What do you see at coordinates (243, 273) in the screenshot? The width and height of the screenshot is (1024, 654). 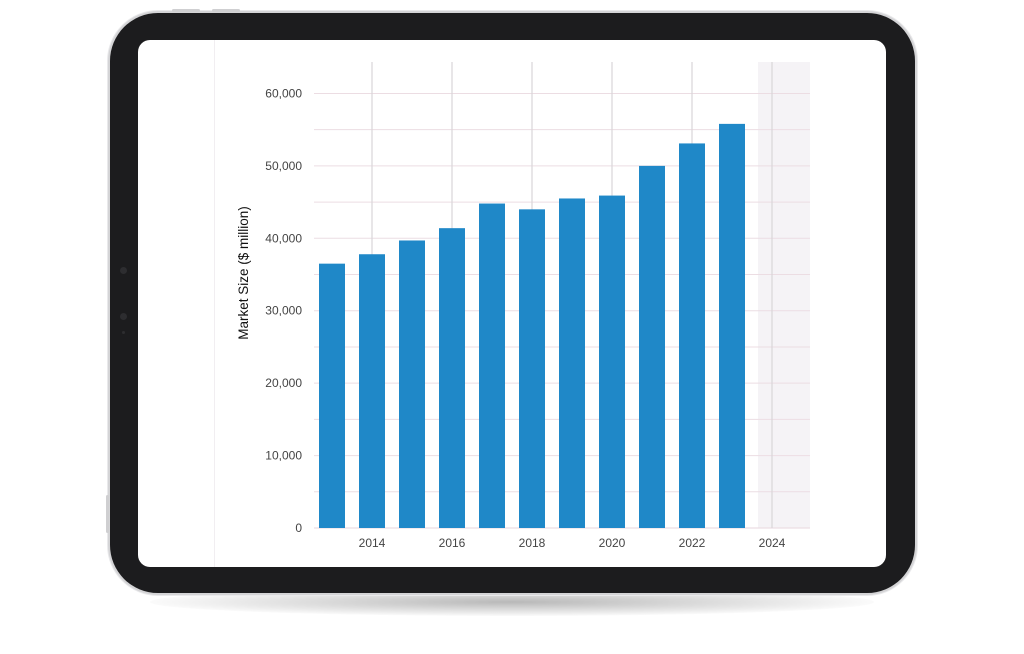 I see `y-axis-label: Market Size ($ million)` at bounding box center [243, 273].